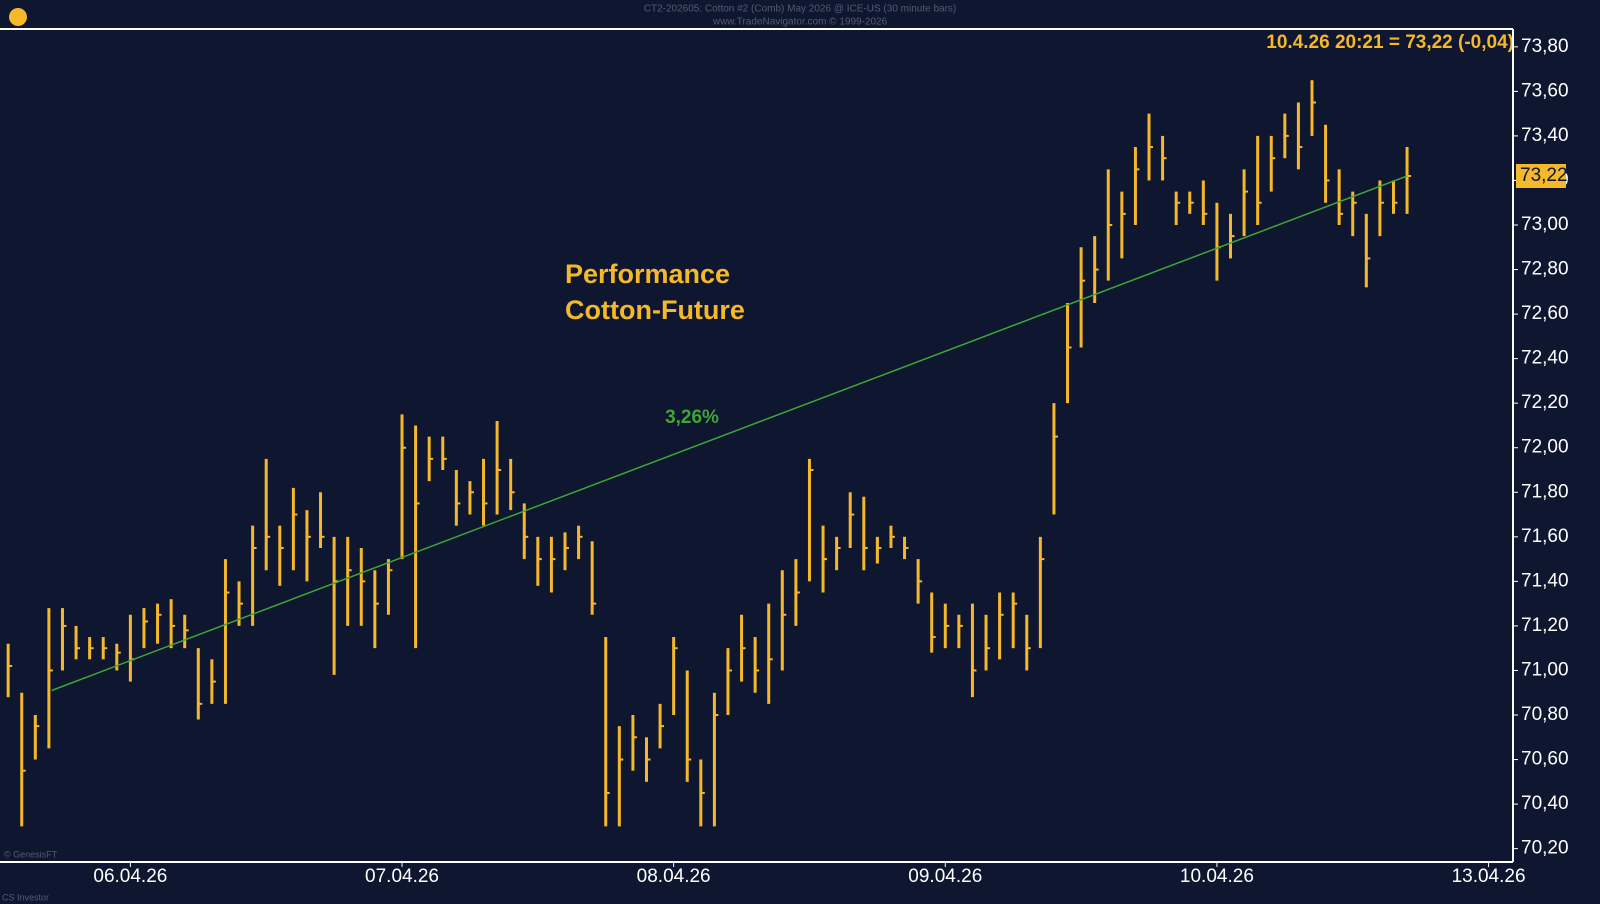 The height and width of the screenshot is (904, 1600). Describe the element at coordinates (1545, 46) in the screenshot. I see `y-tick-label: 73,80` at that location.